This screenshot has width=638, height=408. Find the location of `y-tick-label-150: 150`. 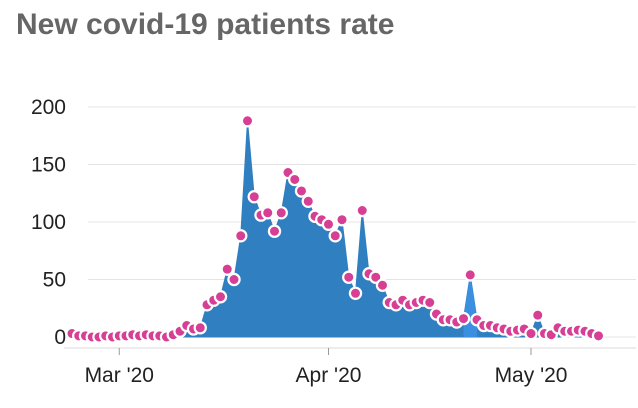

y-tick-label-150: 150 is located at coordinates (48, 165).